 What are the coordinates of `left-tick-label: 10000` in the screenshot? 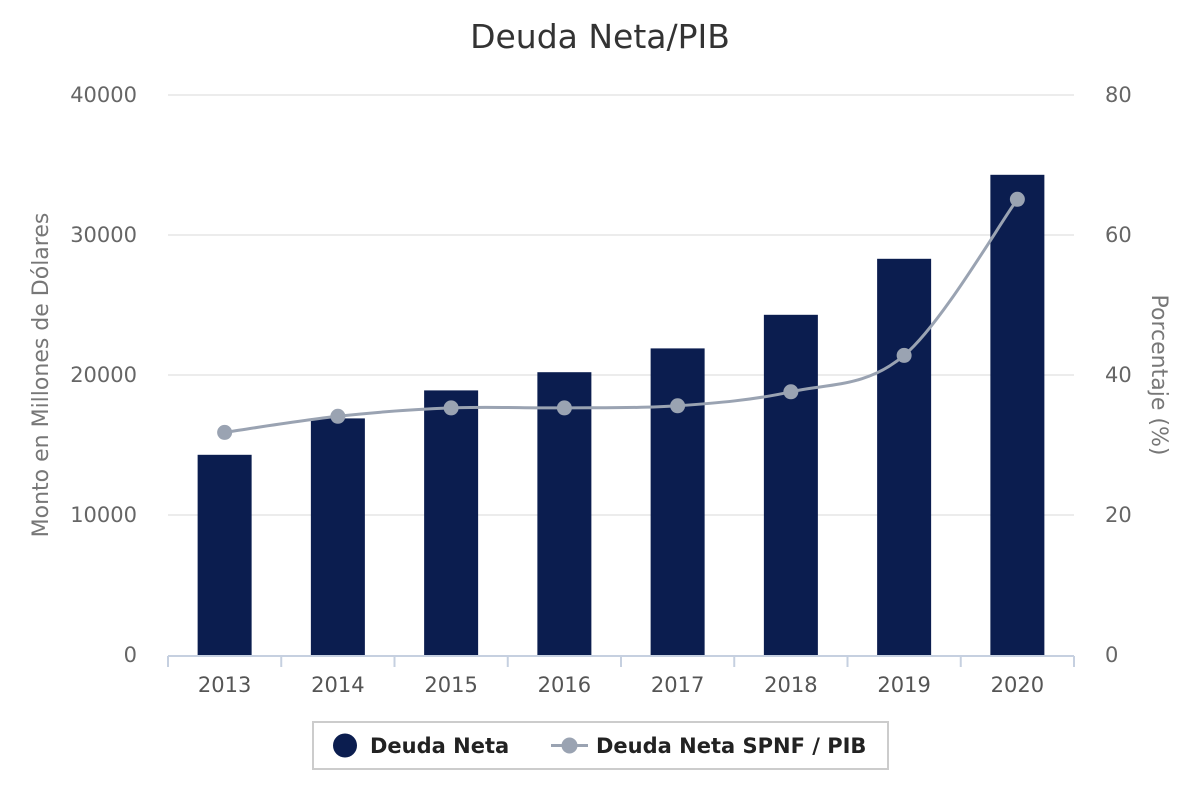 It's located at (103, 515).